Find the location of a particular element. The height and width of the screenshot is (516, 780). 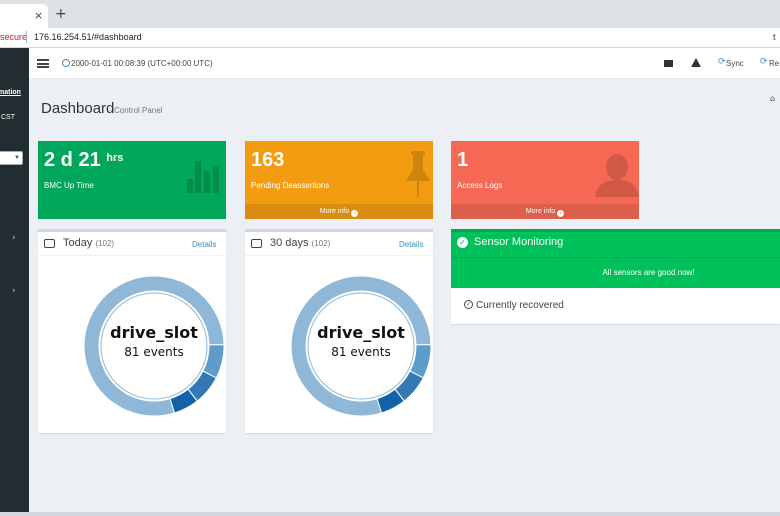

thirty-days-donut-chart is located at coordinates (361, 346).